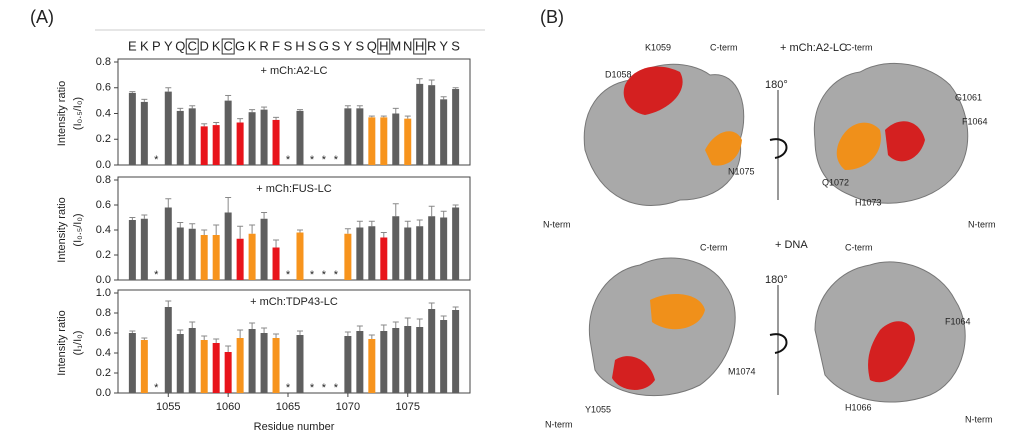 The image size is (1024, 447). Describe the element at coordinates (324, 45) in the screenshot. I see `sequence-letter: G` at that location.